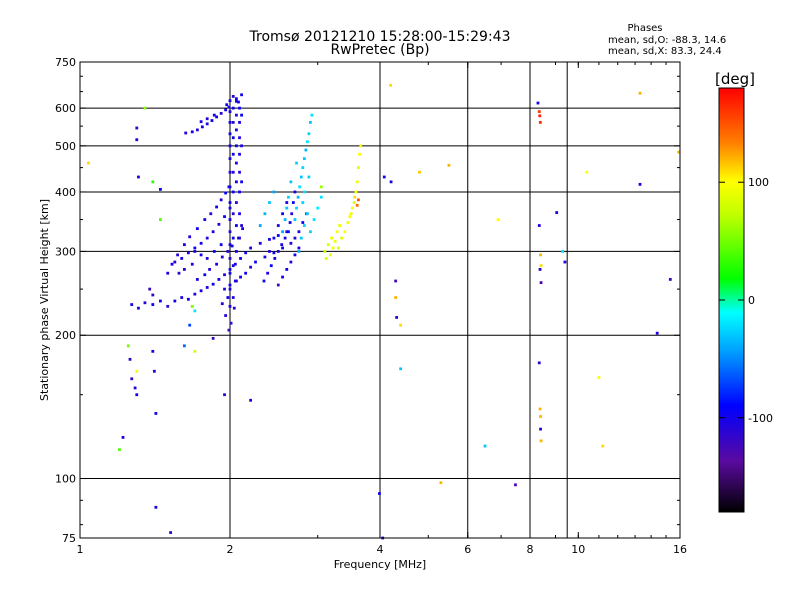 This screenshot has width=800, height=600. I want to click on colorbar-tick-label: 100, so click(758, 182).